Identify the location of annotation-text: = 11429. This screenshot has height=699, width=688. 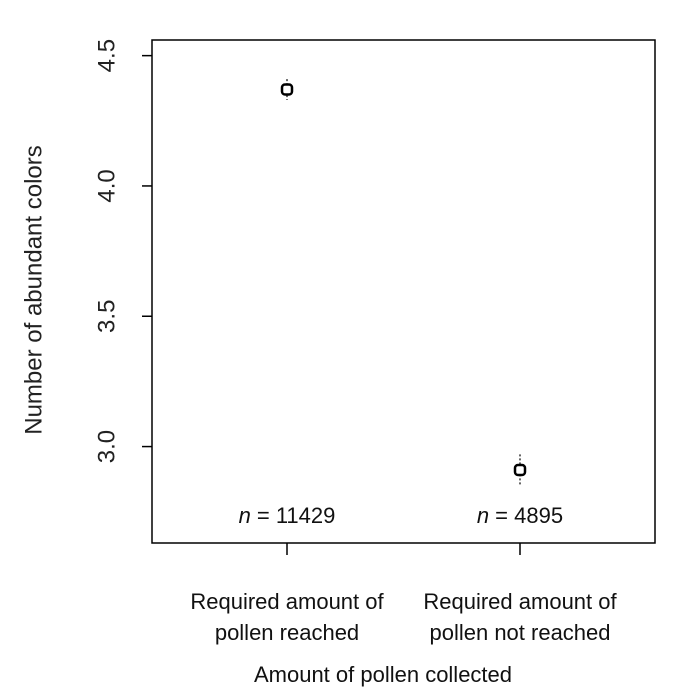
(296, 515).